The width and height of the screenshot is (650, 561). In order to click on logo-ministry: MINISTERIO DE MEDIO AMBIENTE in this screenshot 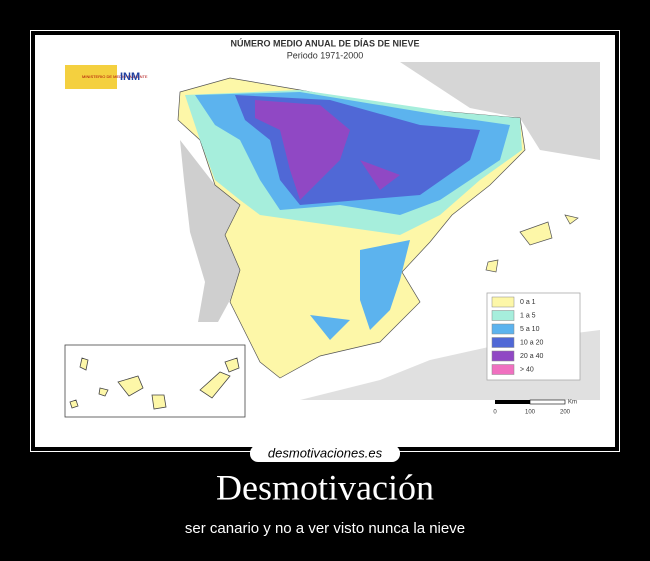, I will do `click(115, 76)`.